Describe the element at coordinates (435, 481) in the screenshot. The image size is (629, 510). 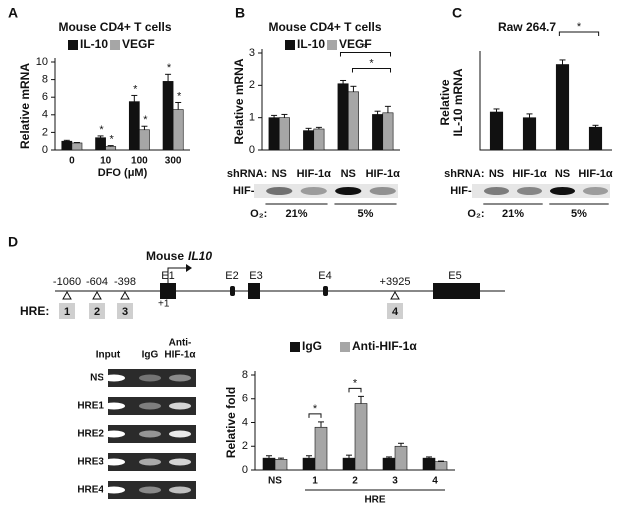
I see `x-tick-label: 4` at that location.